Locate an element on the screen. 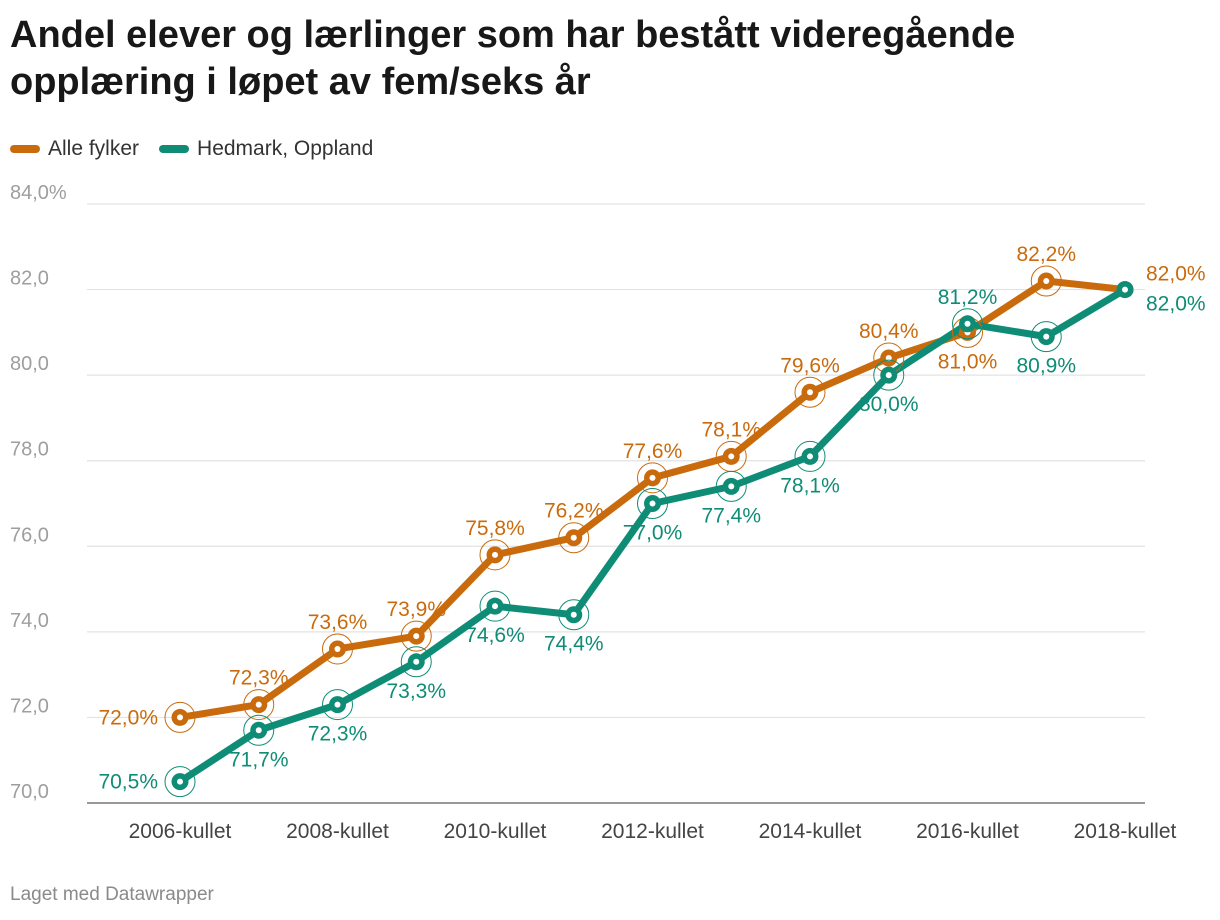  data-label: 76,2% is located at coordinates (574, 511).